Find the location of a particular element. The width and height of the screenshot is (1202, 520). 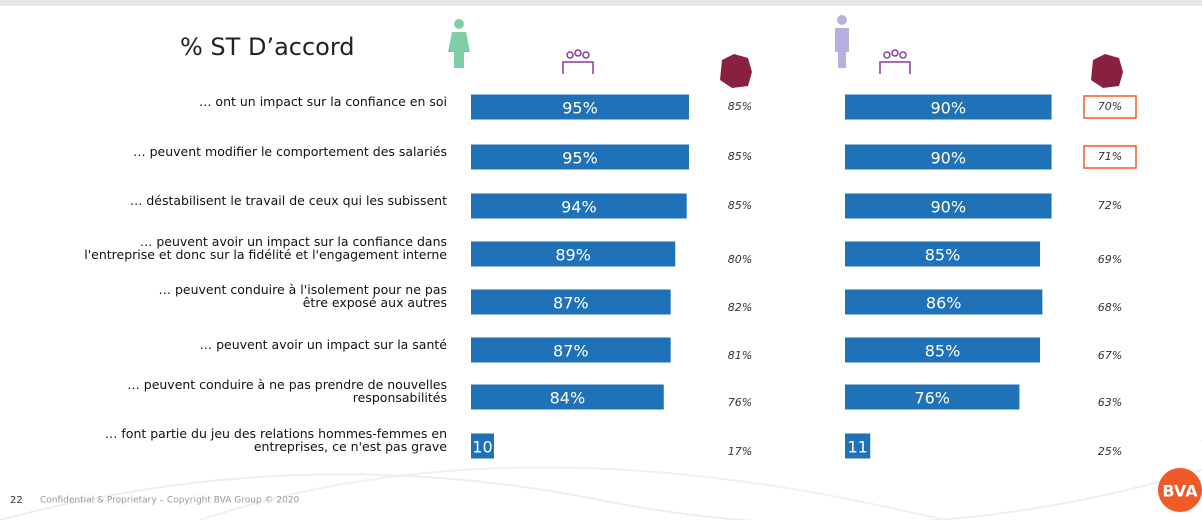

france-value: 25% is located at coordinates (1110, 451).